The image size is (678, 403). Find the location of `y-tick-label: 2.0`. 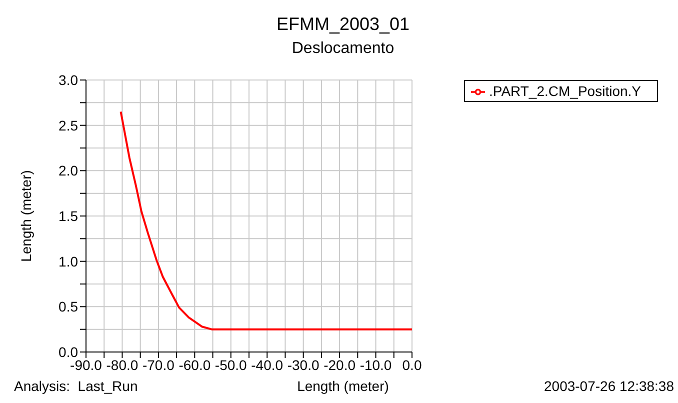

y-tick-label: 2.0 is located at coordinates (68, 170).